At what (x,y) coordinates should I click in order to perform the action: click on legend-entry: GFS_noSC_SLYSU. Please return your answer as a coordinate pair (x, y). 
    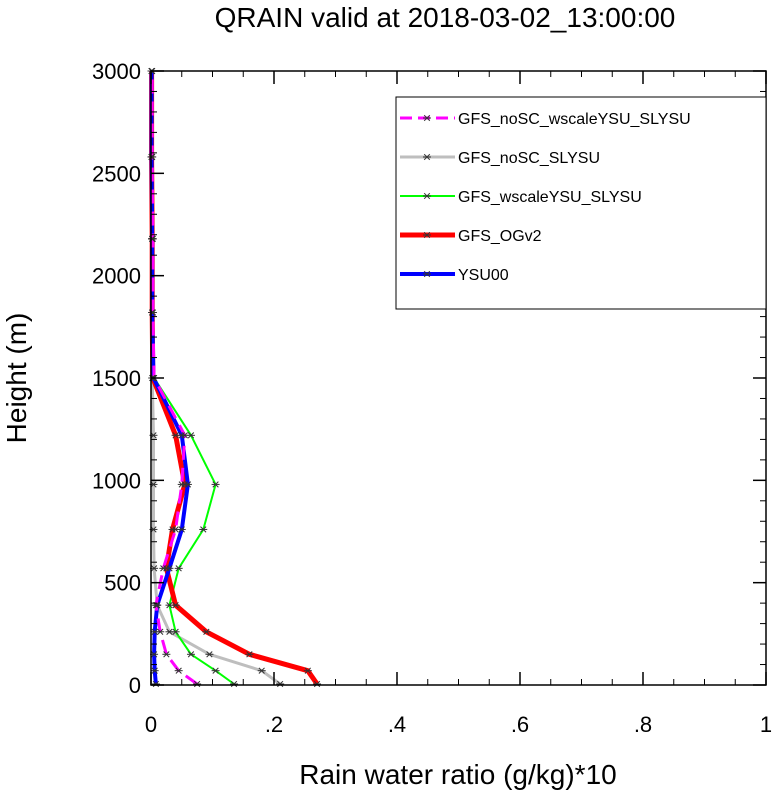
    Looking at the image, I should click on (529, 158).